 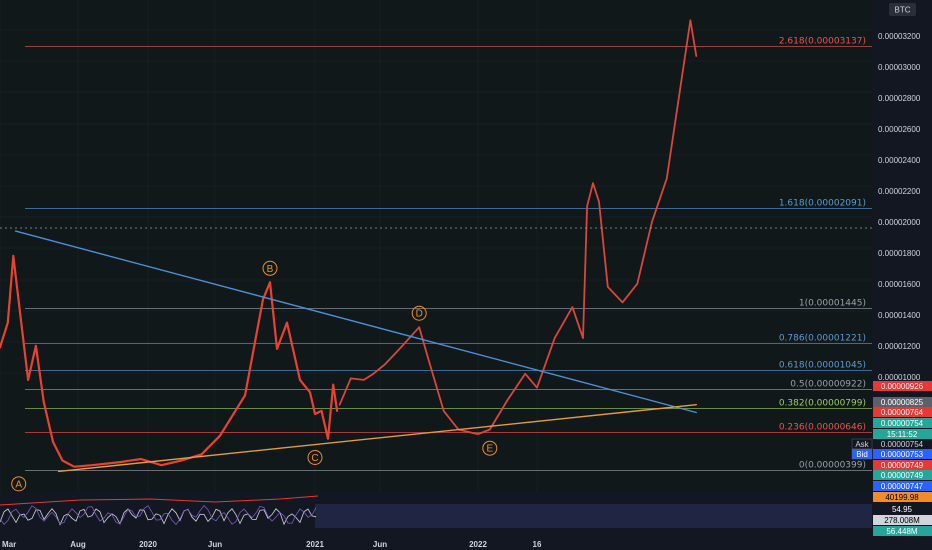 I want to click on wave-A-label: A, so click(x=18, y=484).